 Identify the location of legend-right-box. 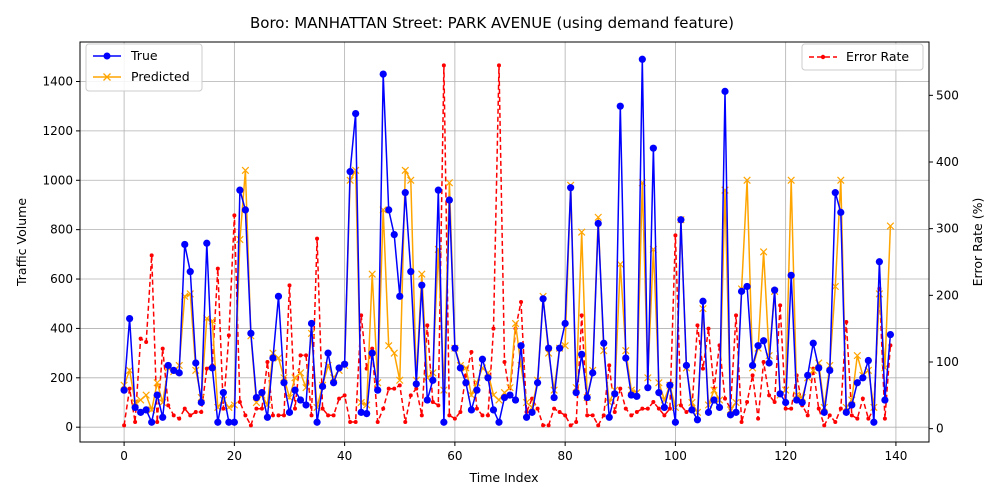
(862, 57).